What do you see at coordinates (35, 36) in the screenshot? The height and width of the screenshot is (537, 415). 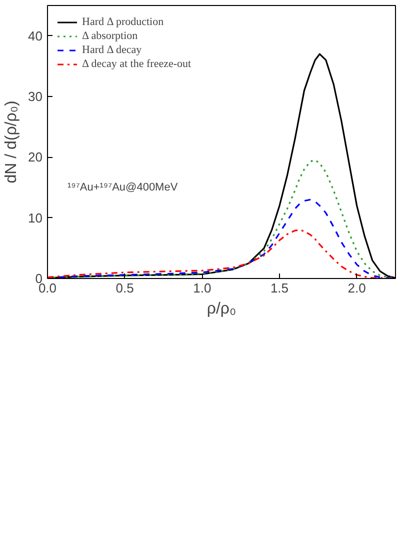 I see `y-tick-label: 40` at bounding box center [35, 36].